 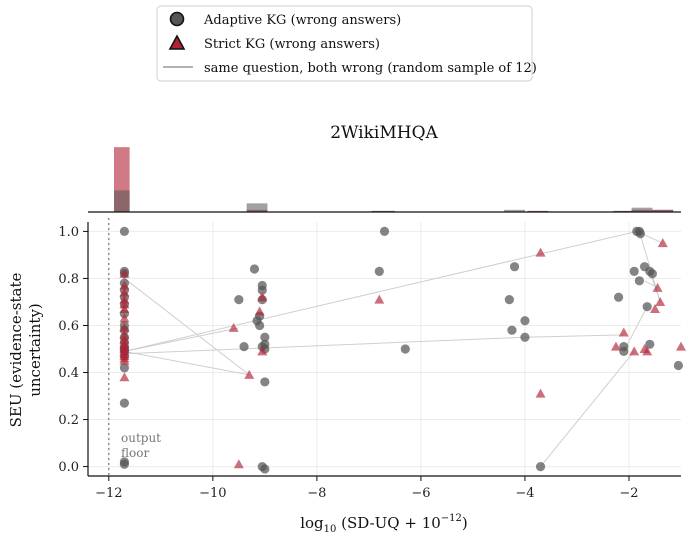 I want to click on x-axis-label-body: (SD-UQ + 10, so click(x=388, y=523).